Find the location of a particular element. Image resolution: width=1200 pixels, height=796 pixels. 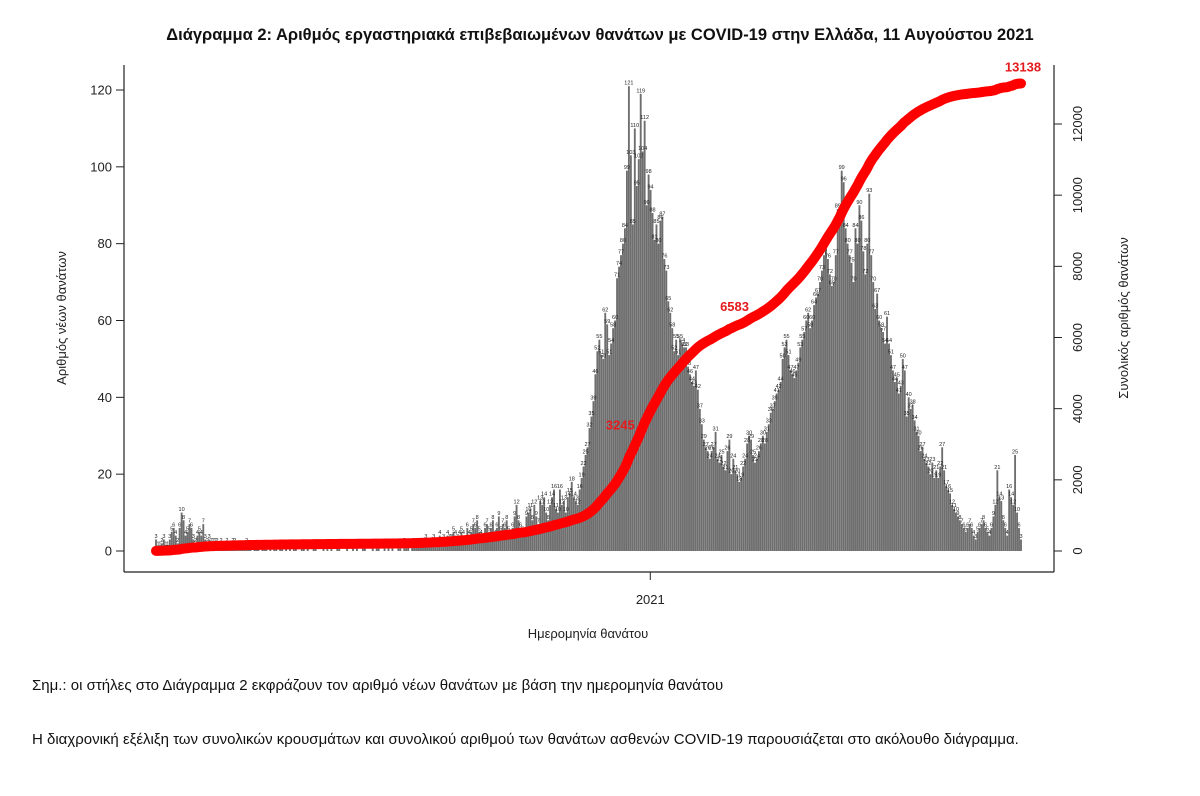

bar-value-label: 13 is located at coordinates (1001, 499).